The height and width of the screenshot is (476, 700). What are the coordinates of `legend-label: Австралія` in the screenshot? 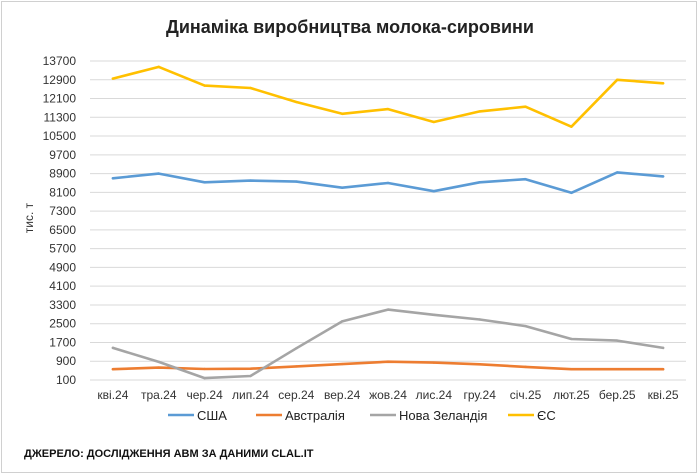 It's located at (315, 415).